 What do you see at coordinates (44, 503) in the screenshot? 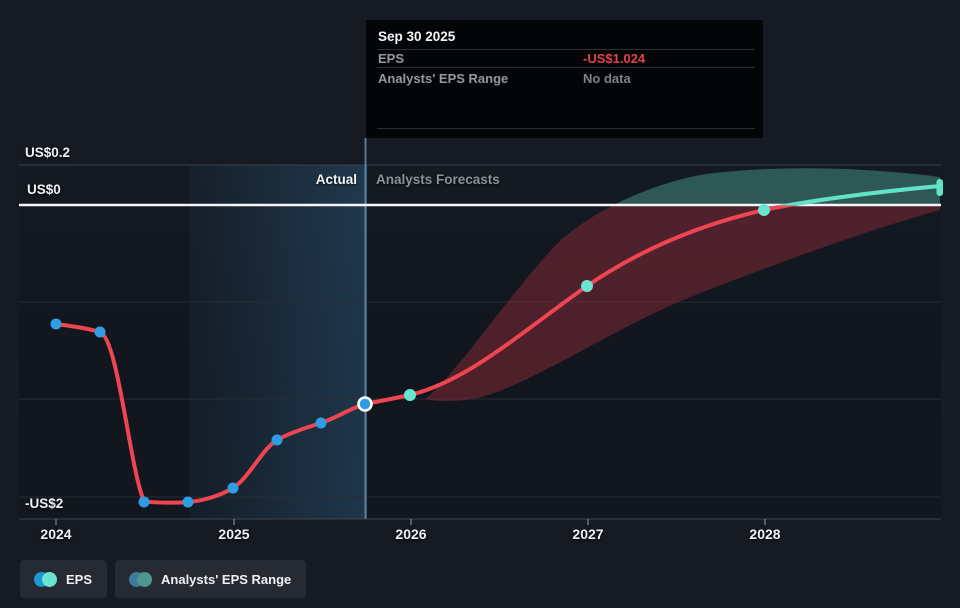
I see `y-tick-label-neg2: -US$2` at bounding box center [44, 503].